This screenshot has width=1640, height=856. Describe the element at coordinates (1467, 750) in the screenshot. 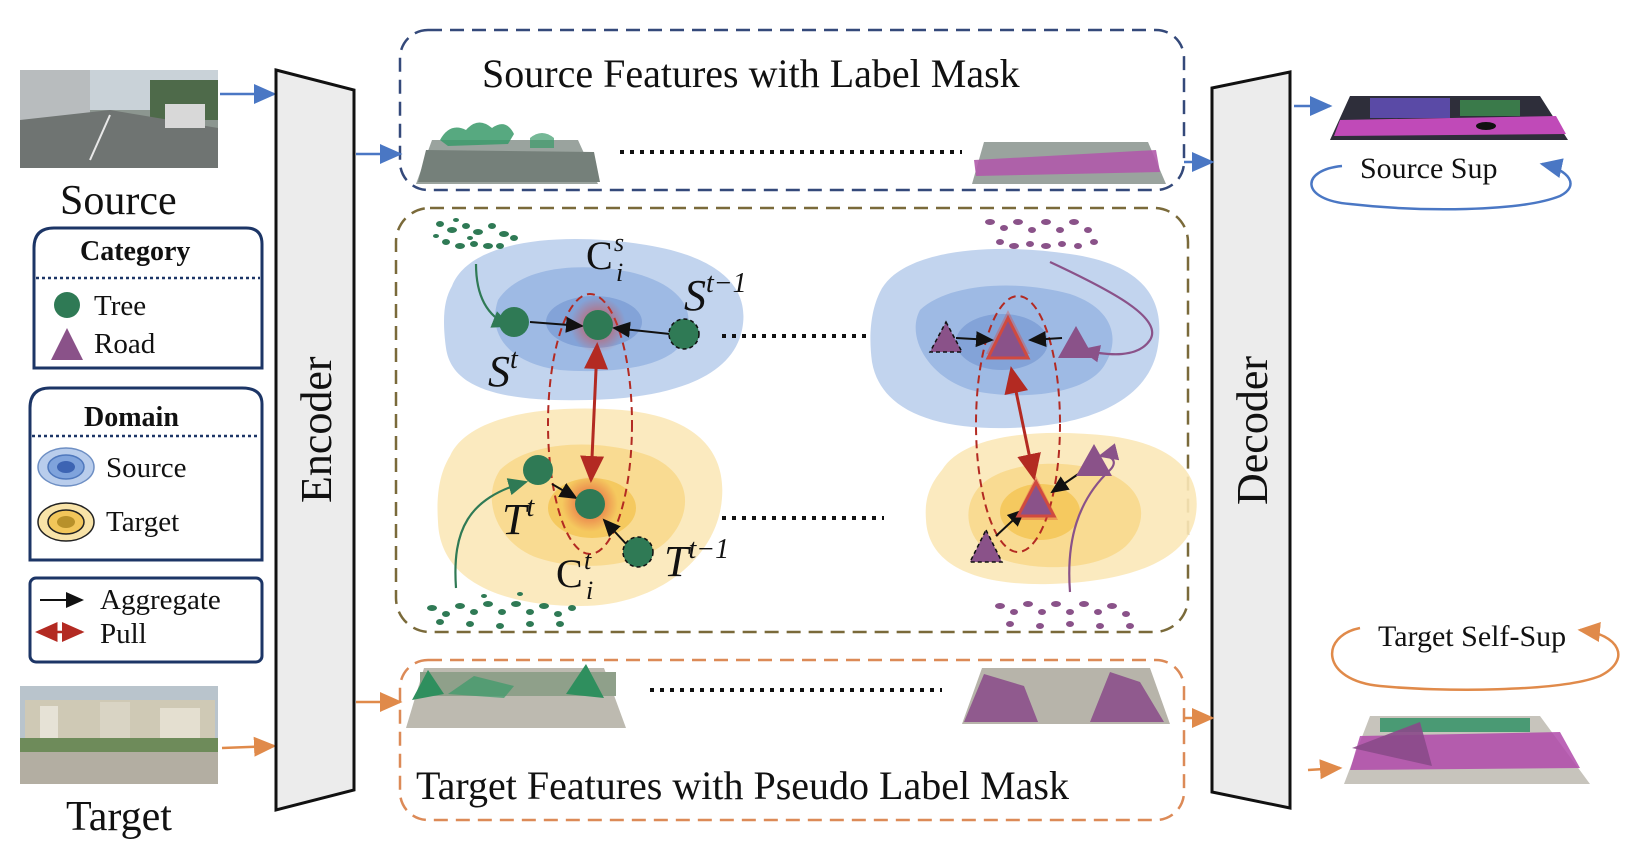

I see `target-output-map` at that location.